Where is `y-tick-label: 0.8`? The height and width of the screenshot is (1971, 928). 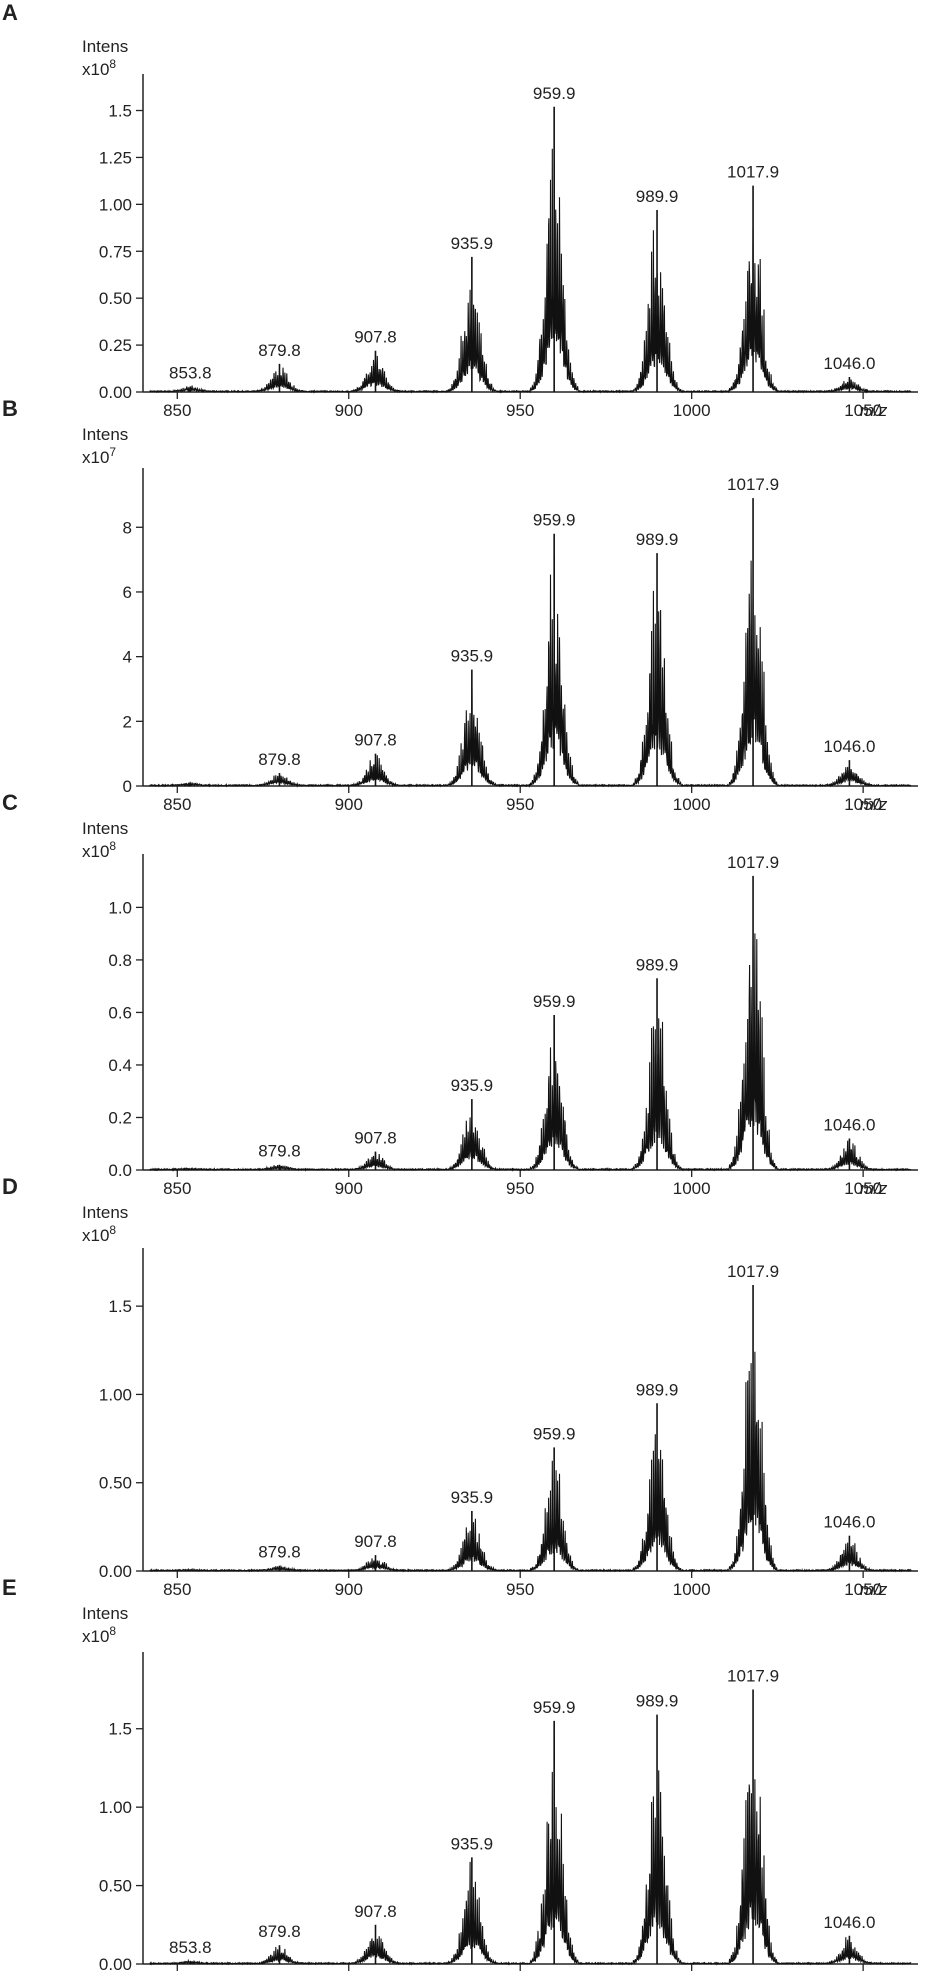 y-tick-label: 0.8 is located at coordinates (120, 960).